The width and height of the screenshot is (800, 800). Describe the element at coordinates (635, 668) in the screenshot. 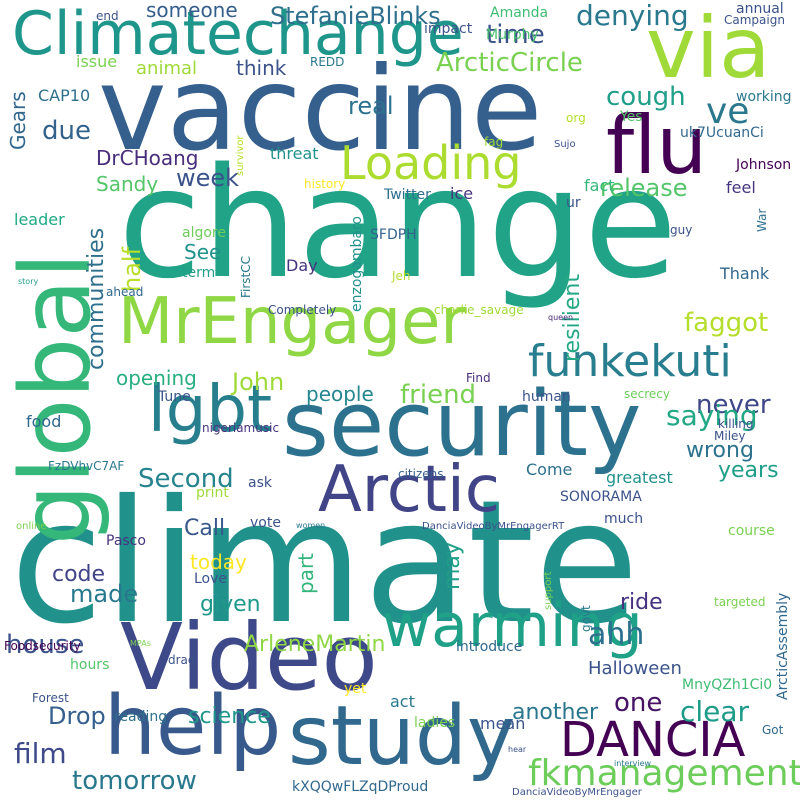

I see `word: Halloween` at that location.